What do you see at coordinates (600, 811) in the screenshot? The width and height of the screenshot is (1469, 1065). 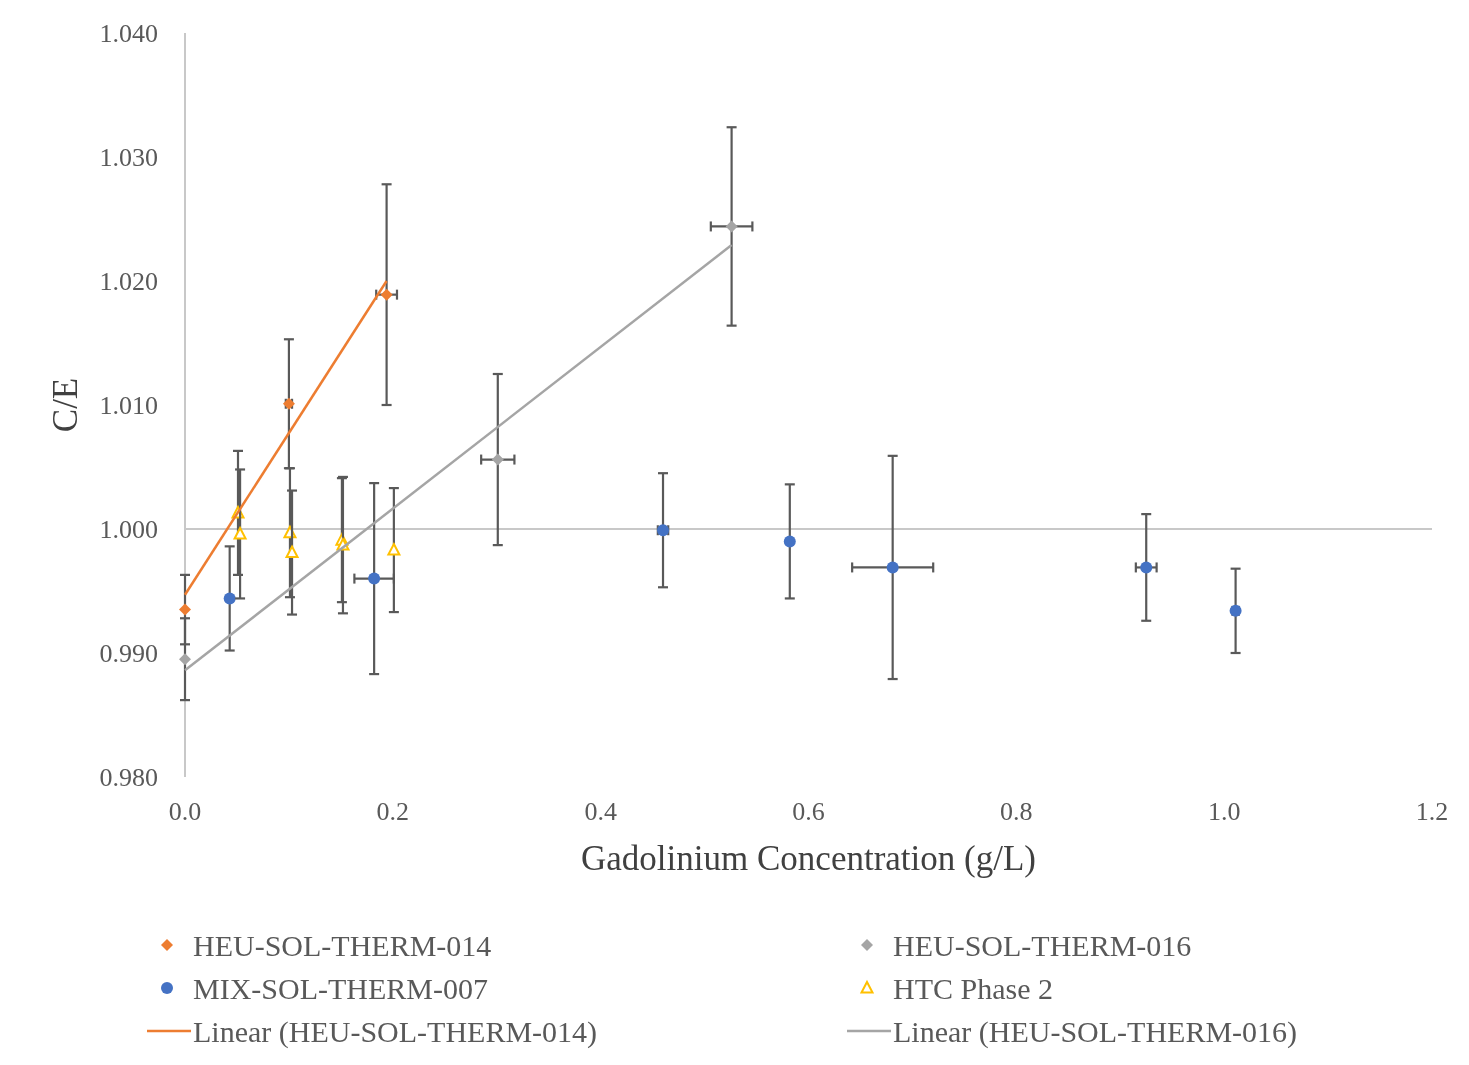 I see `x-tick-label: 0.4` at bounding box center [600, 811].